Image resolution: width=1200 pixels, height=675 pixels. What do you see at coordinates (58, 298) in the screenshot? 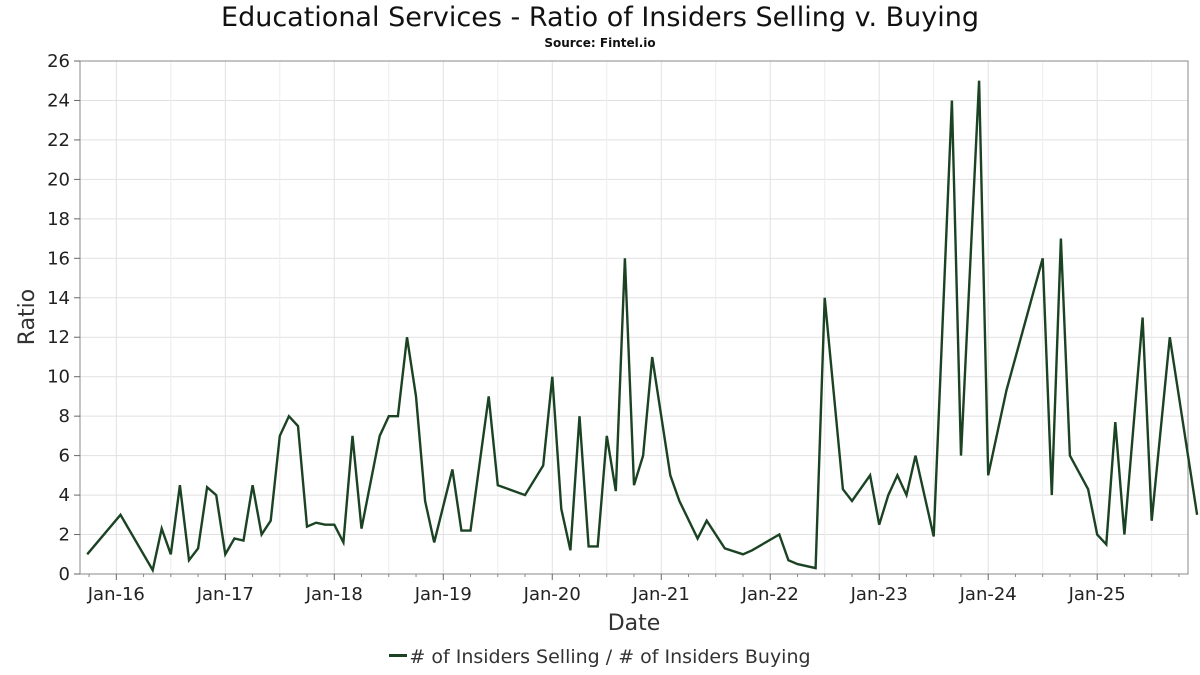
I see `y-tick-label: 14` at bounding box center [58, 298].